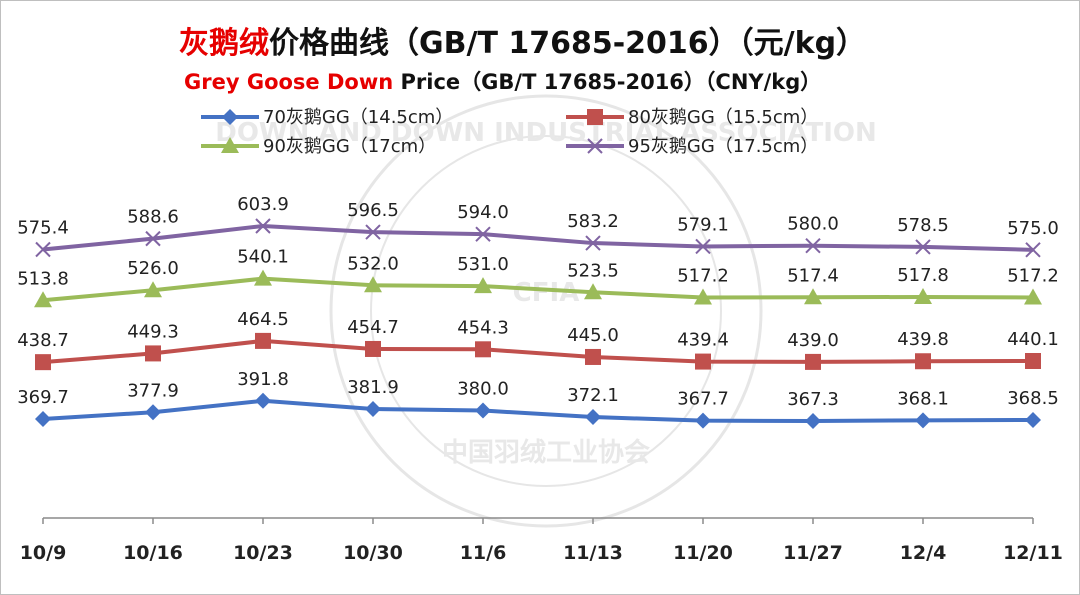  Describe the element at coordinates (153, 390) in the screenshot. I see `data-label: 377.9` at that location.